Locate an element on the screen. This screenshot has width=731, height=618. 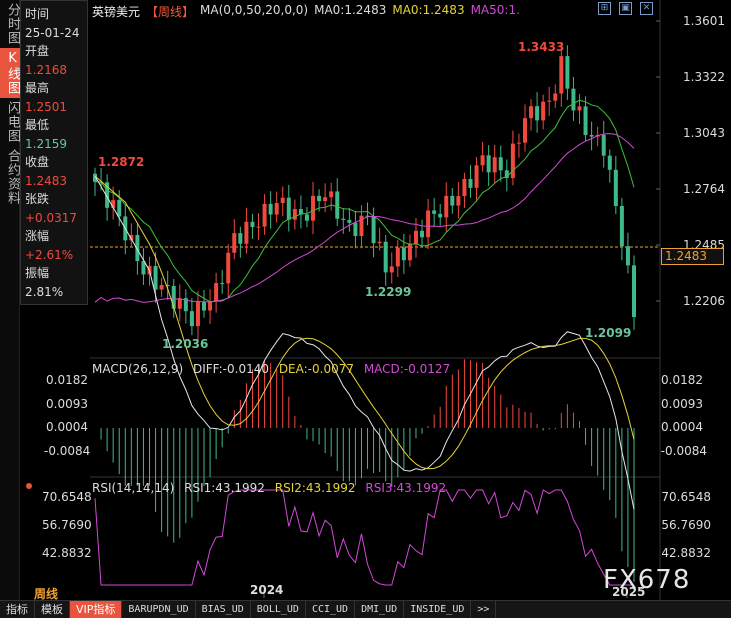
rsi-title: RSI(14,14,14) is located at coordinates (133, 488).